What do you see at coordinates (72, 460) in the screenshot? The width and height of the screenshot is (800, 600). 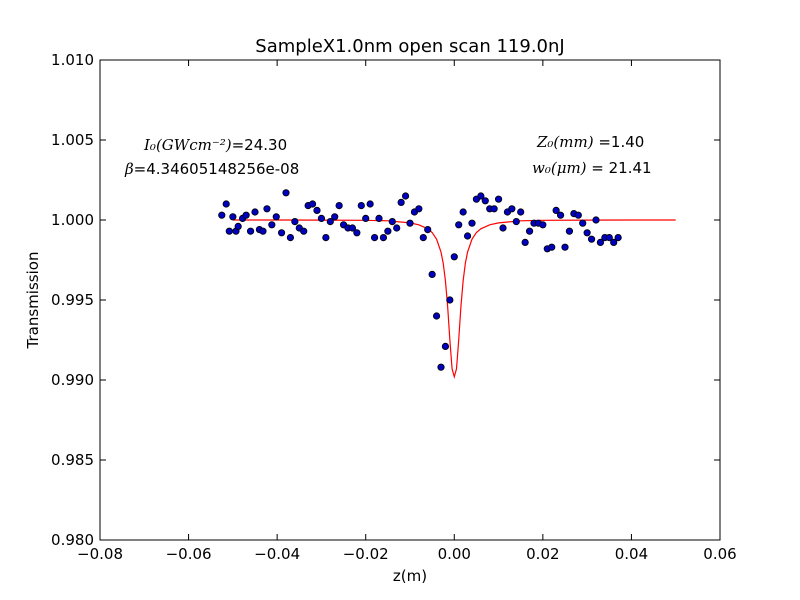 I see `y-tick-label: 0.985` at bounding box center [72, 460].